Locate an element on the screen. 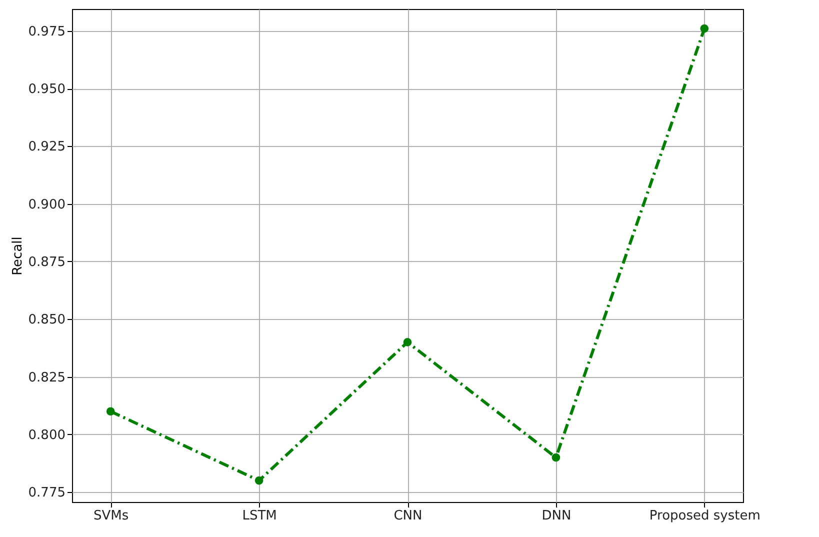 This screenshot has width=819, height=537. y-tick-label: 0.975 is located at coordinates (47, 32).